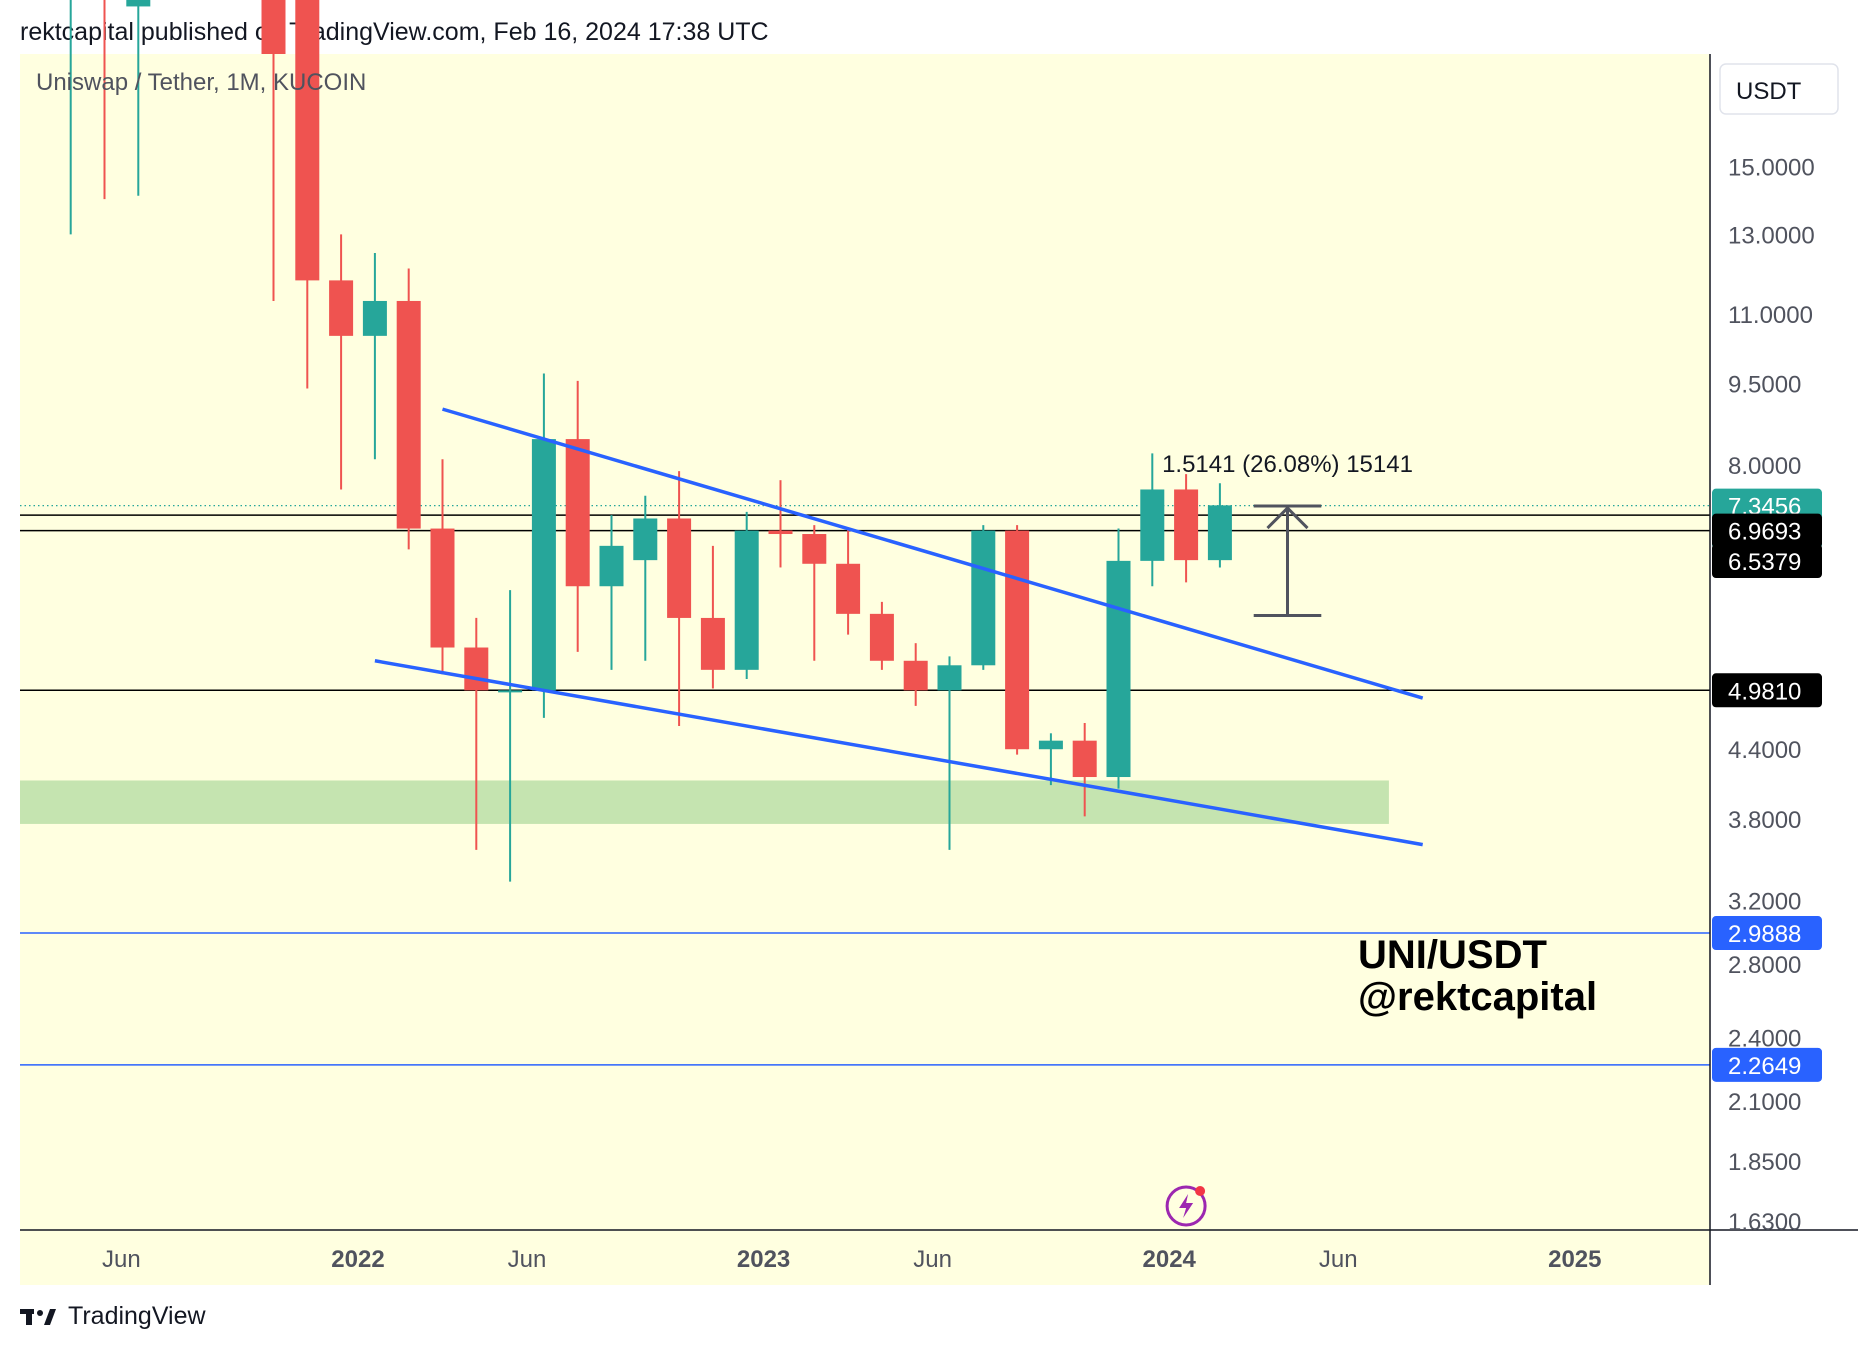 The width and height of the screenshot is (1858, 1352). What do you see at coordinates (1477, 997) in the screenshot?
I see `watermark-line2: @rektcapital` at bounding box center [1477, 997].